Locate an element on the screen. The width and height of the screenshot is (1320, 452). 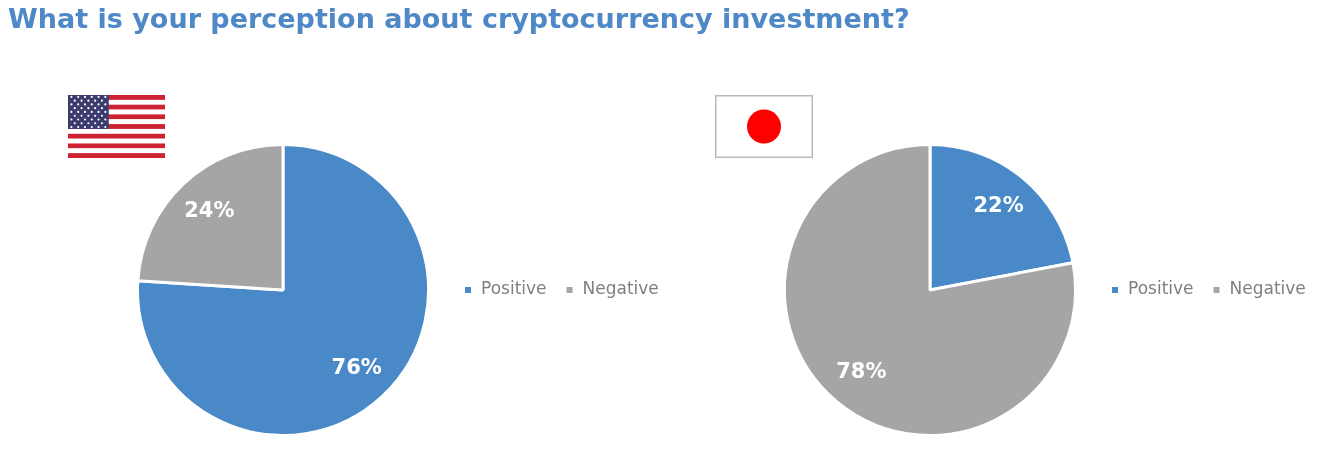
chart-title: What is your perception about cryptocurrency investment? is located at coordinates (459, 18).